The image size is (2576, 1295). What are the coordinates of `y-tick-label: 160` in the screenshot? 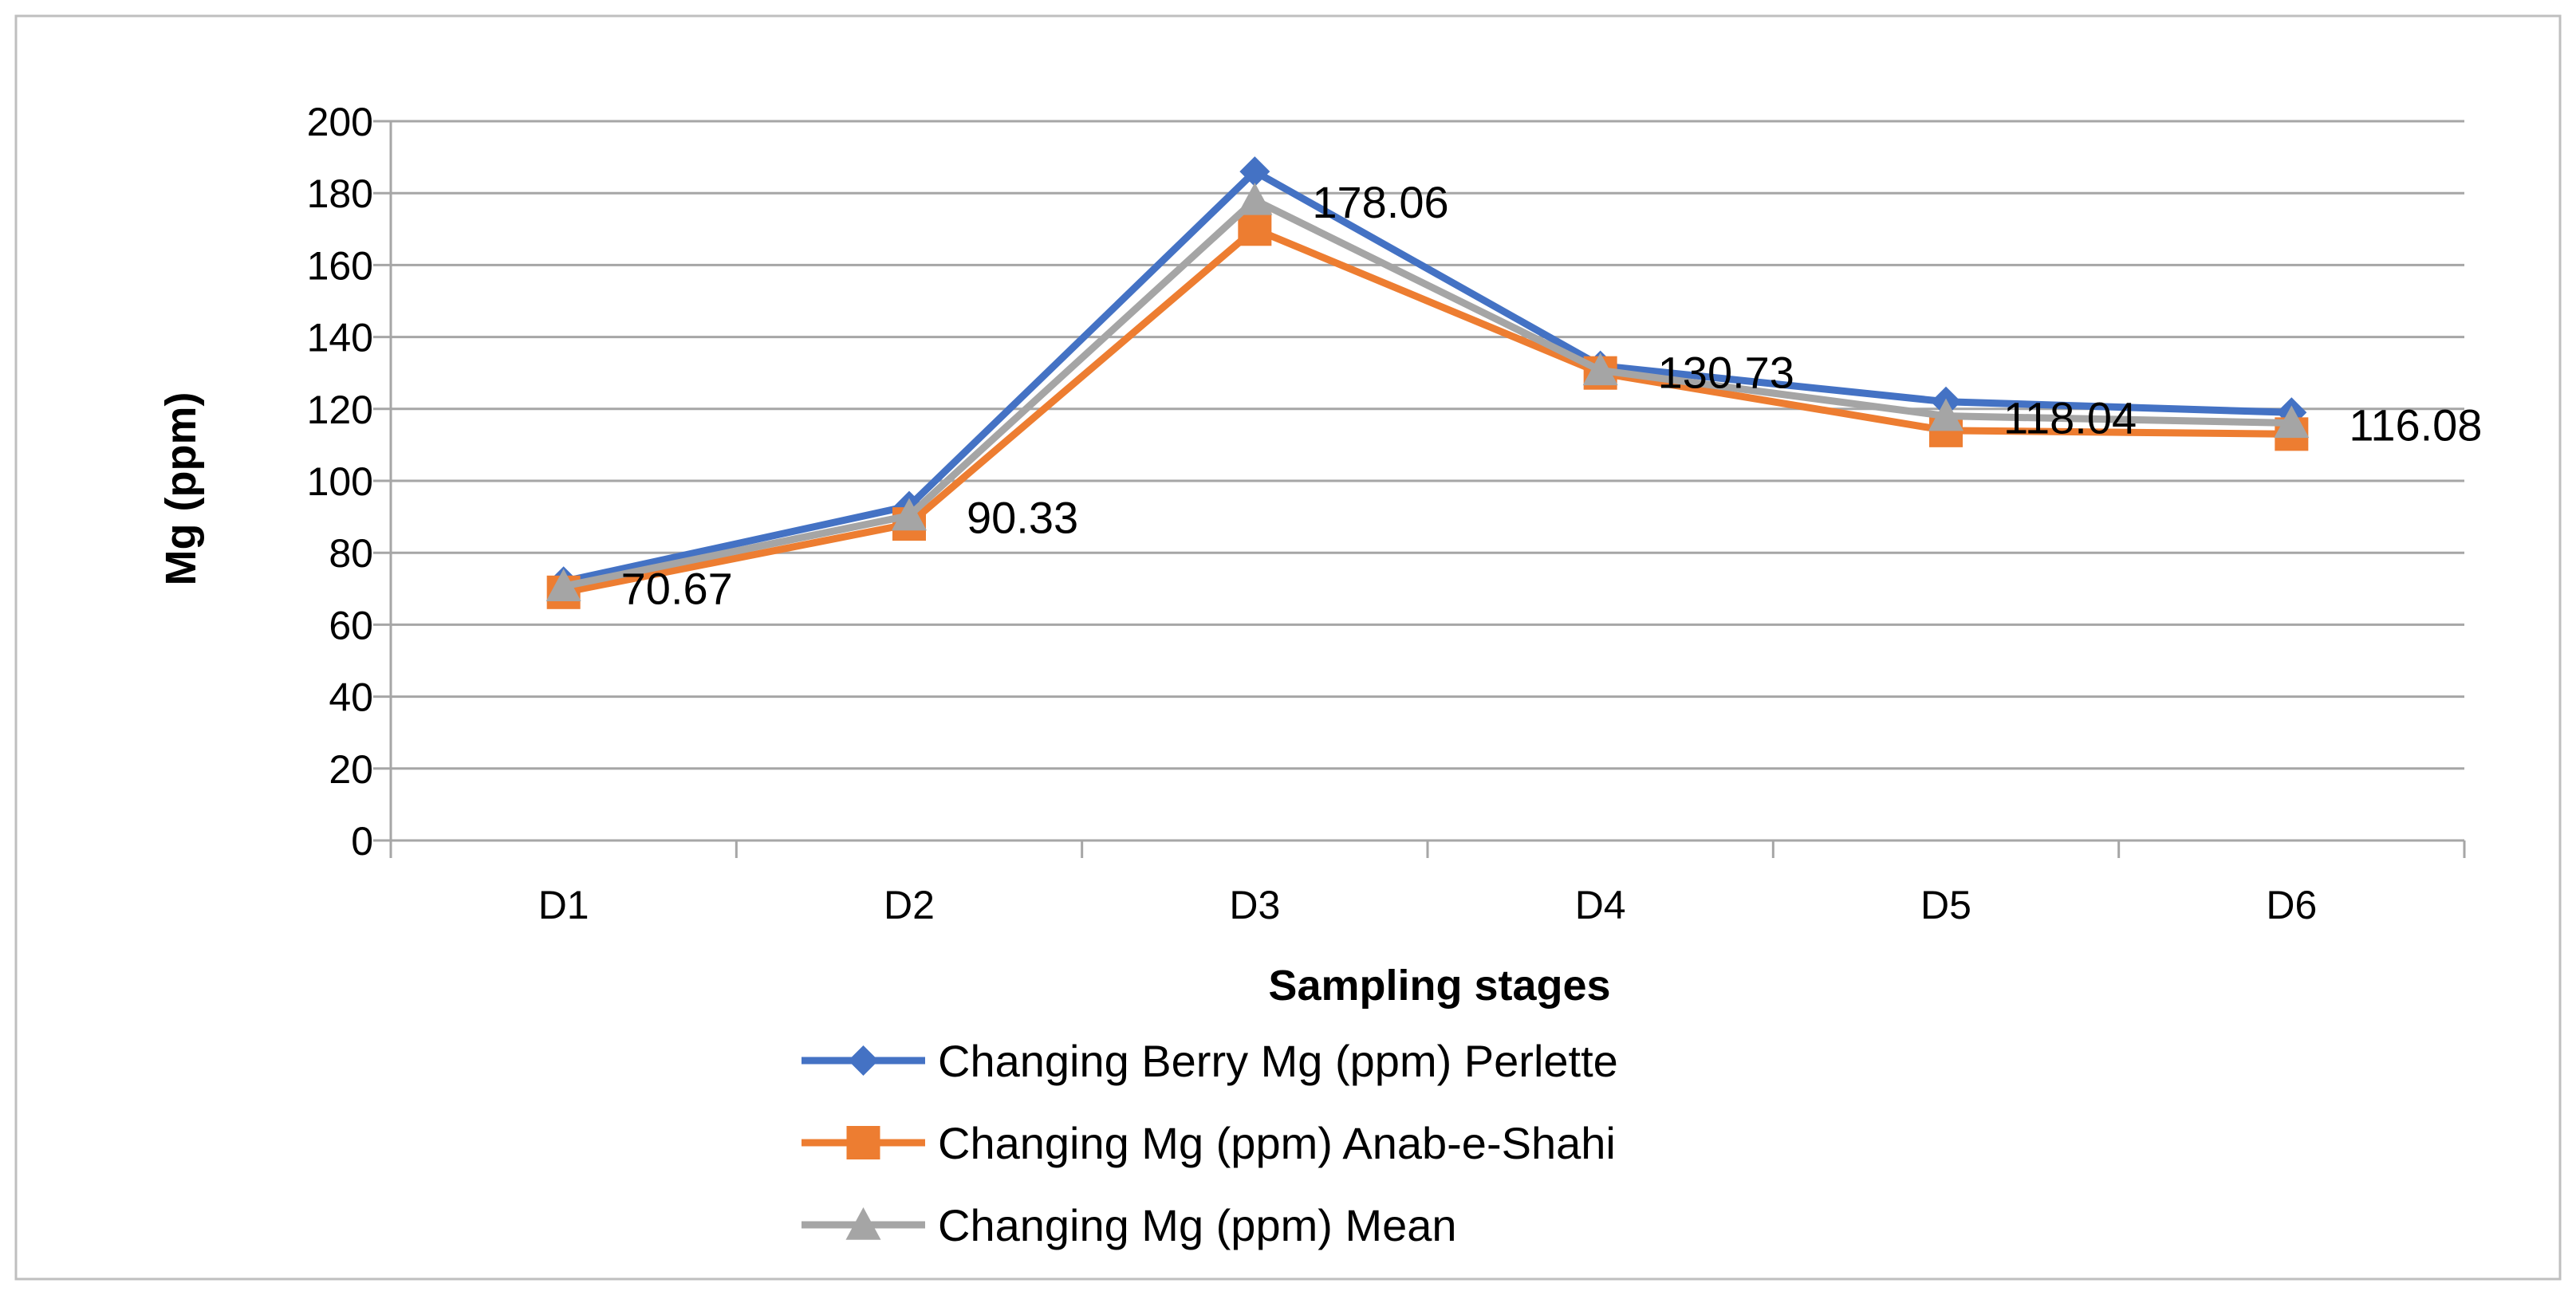 It's located at (340, 265).